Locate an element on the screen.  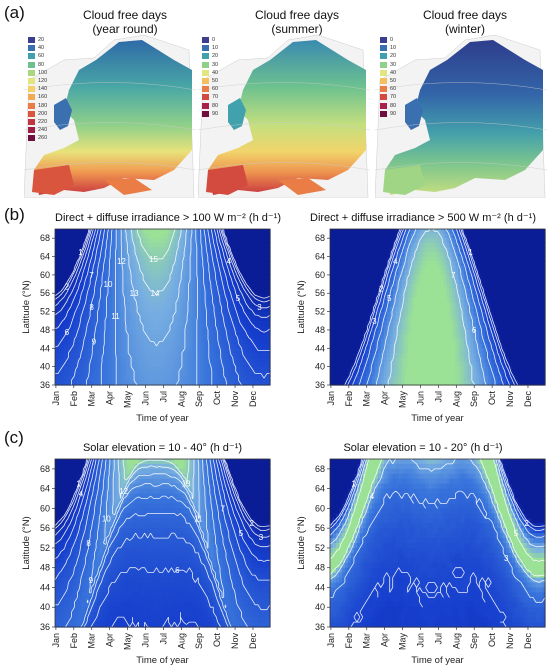
legend-item: 80 is located at coordinates (37, 65).